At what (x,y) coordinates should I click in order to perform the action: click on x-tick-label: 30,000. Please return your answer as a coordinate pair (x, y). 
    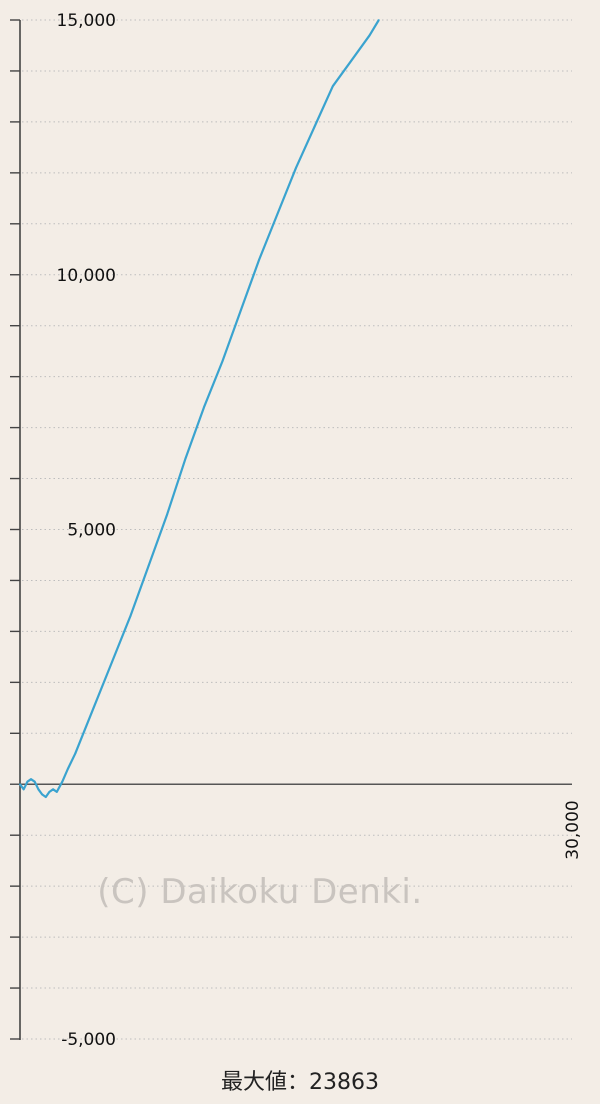
    Looking at the image, I should click on (573, 829).